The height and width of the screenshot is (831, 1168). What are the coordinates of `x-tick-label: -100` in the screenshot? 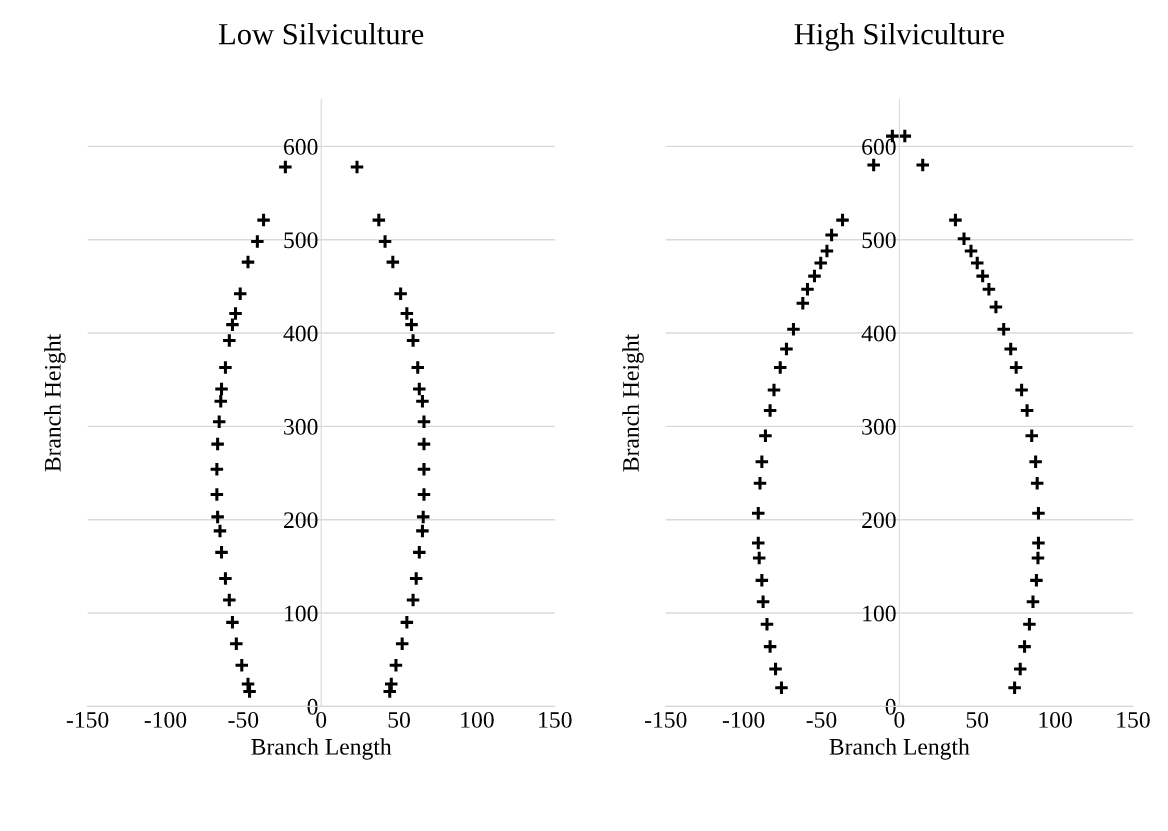 It's located at (743, 719).